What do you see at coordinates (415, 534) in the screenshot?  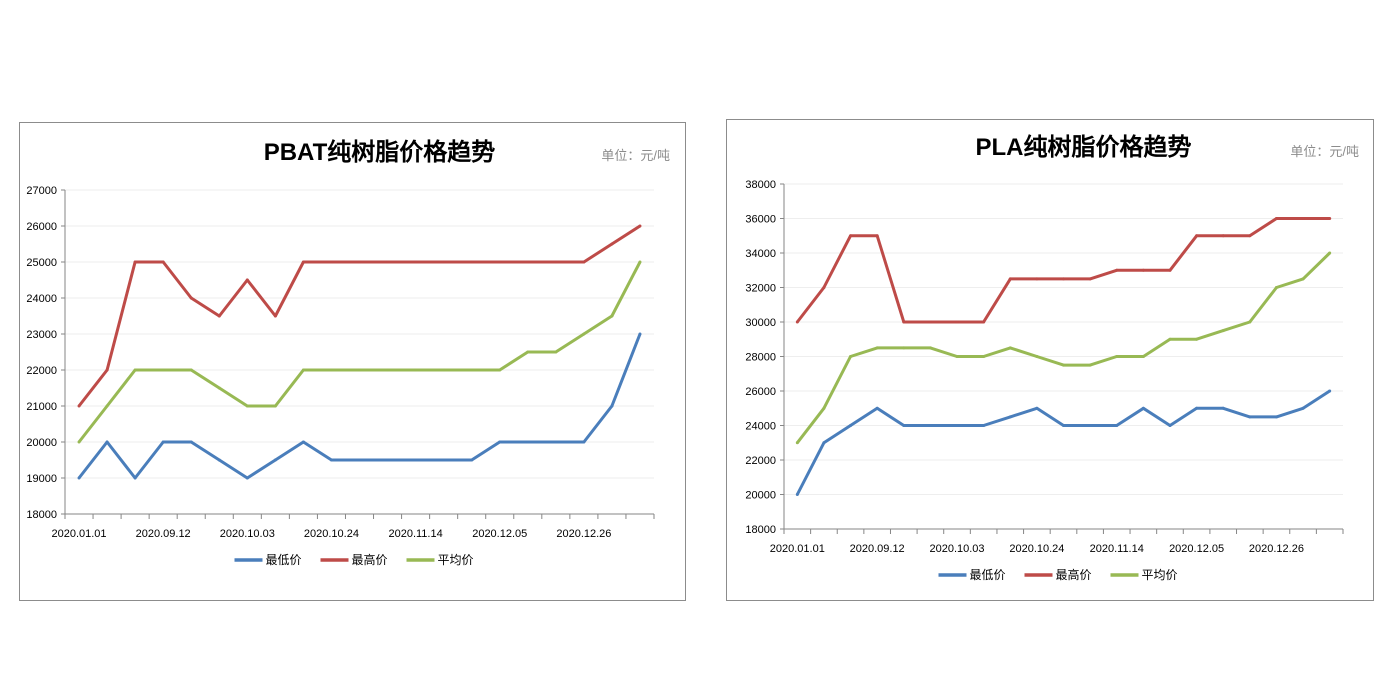 I see `x-tick-label: 2020.11.14` at bounding box center [415, 534].